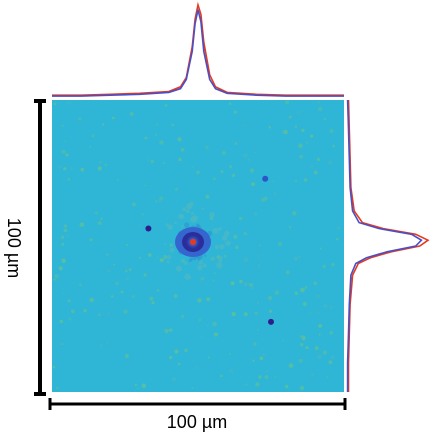 The image size is (430, 438). What do you see at coordinates (197, 415) in the screenshot?
I see `horizontal-scale-bar: 100 µm` at bounding box center [197, 415].